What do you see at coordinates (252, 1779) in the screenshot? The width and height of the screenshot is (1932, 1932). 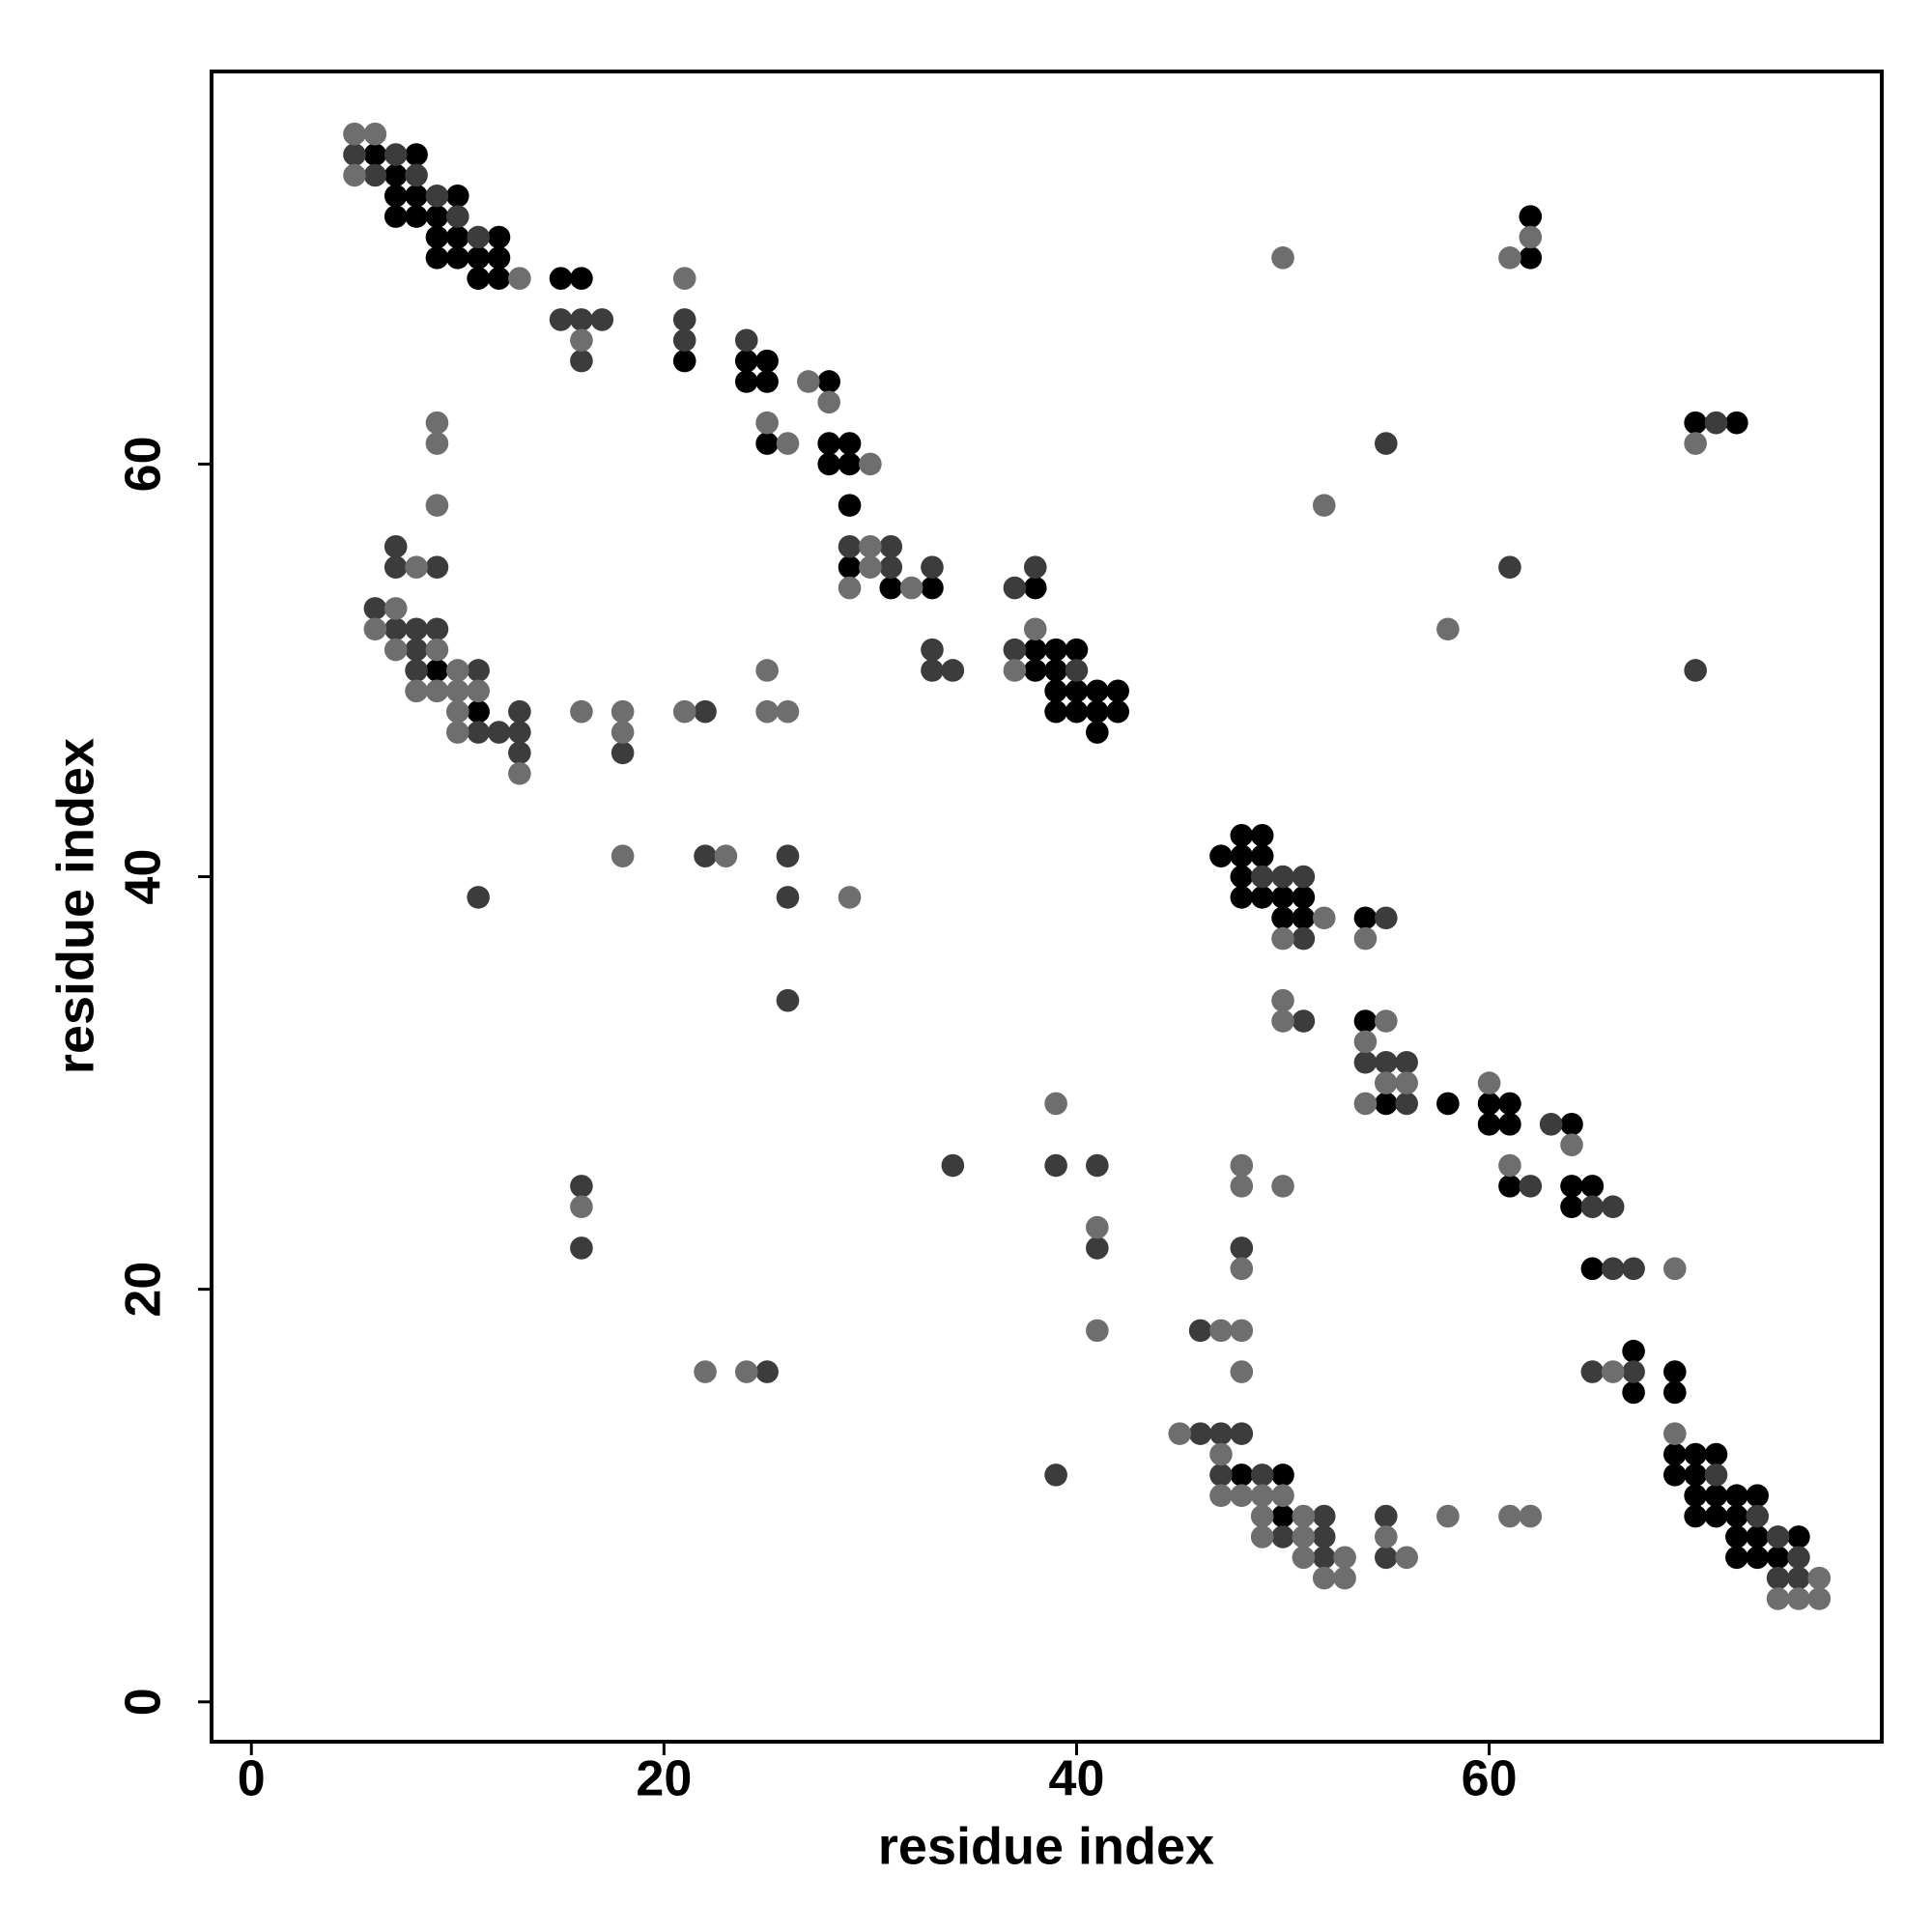 I see `x-tick-label: 0` at bounding box center [252, 1779].